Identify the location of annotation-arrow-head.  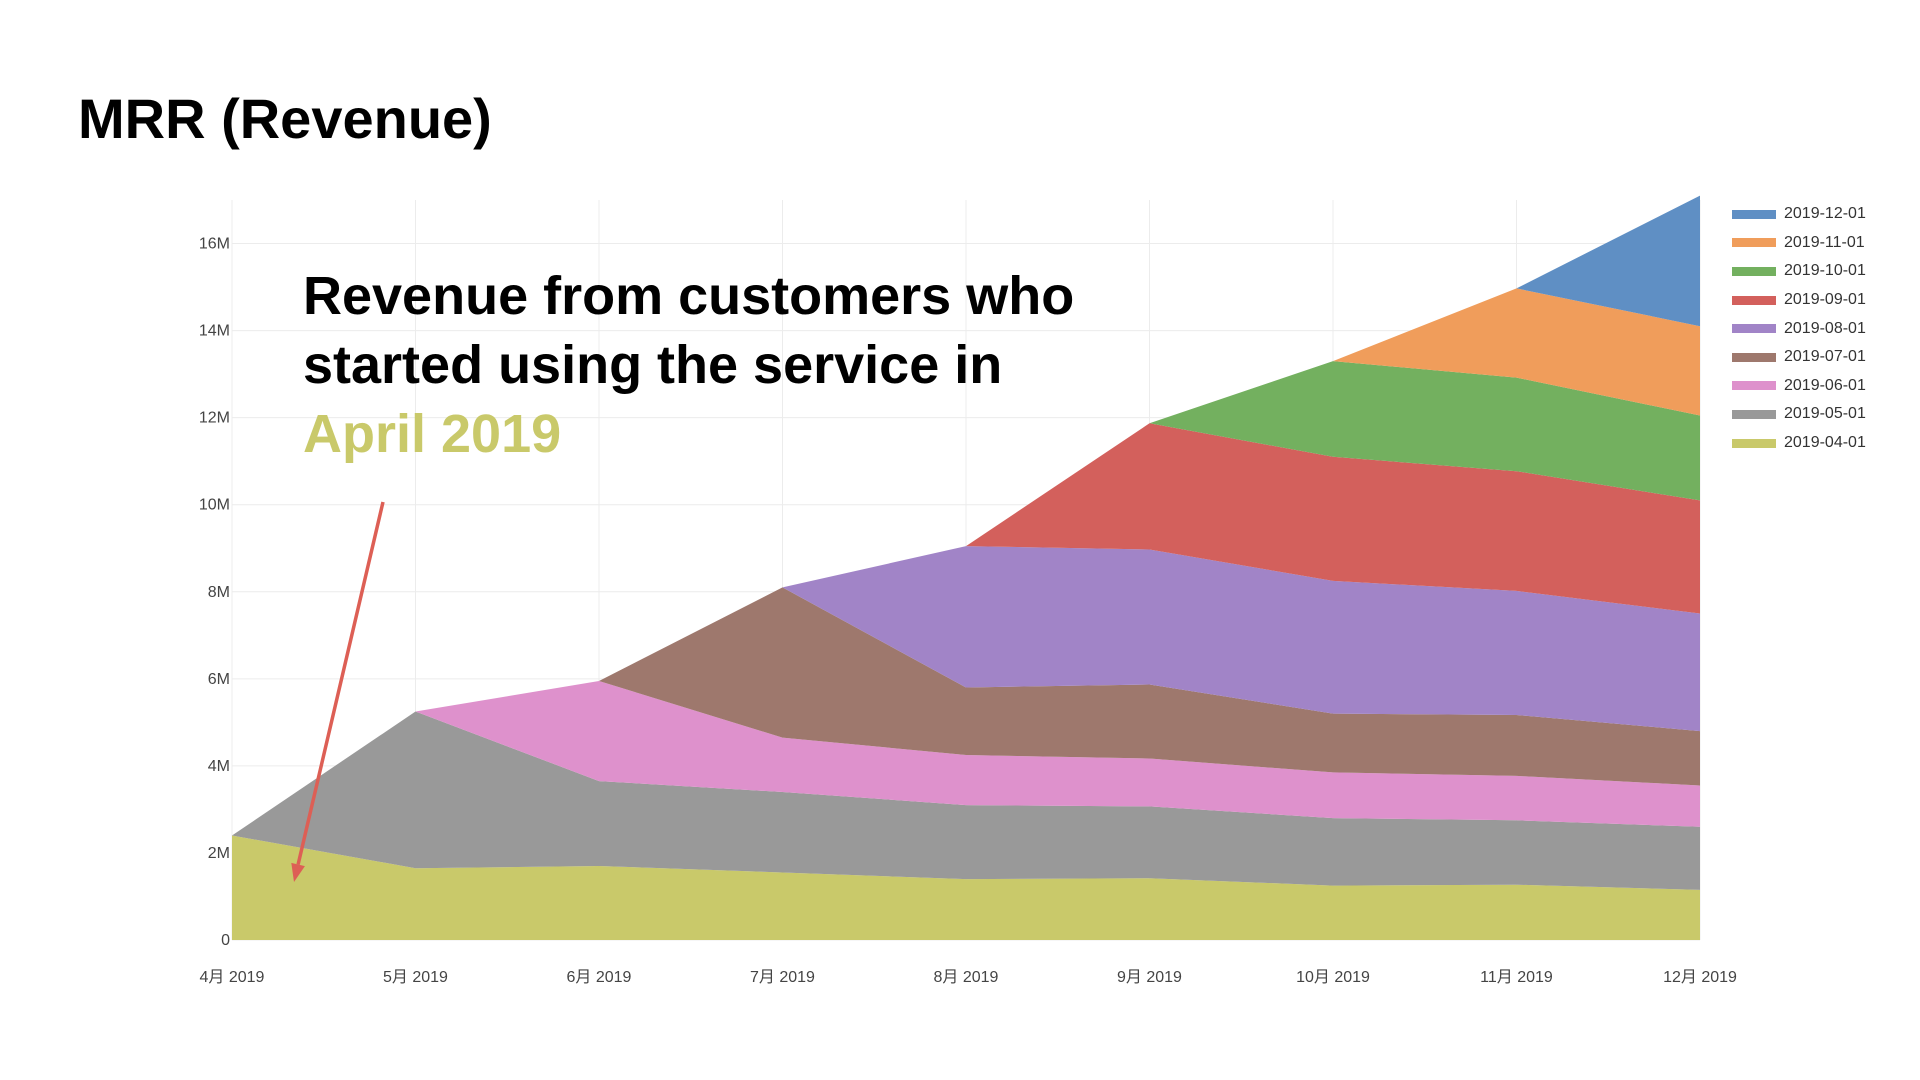
(298, 872).